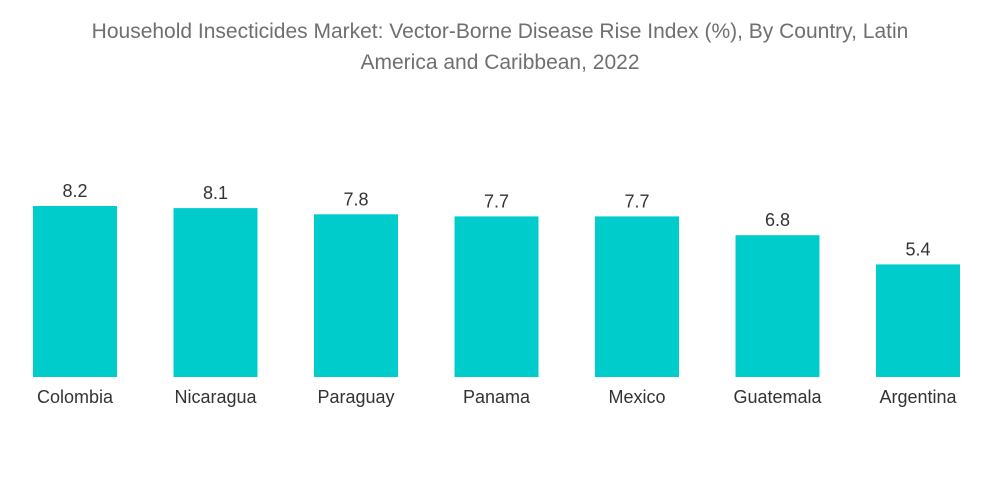 The image size is (1000, 504). What do you see at coordinates (215, 397) in the screenshot?
I see `x-tick-label-nicaragua: Nicaragua` at bounding box center [215, 397].